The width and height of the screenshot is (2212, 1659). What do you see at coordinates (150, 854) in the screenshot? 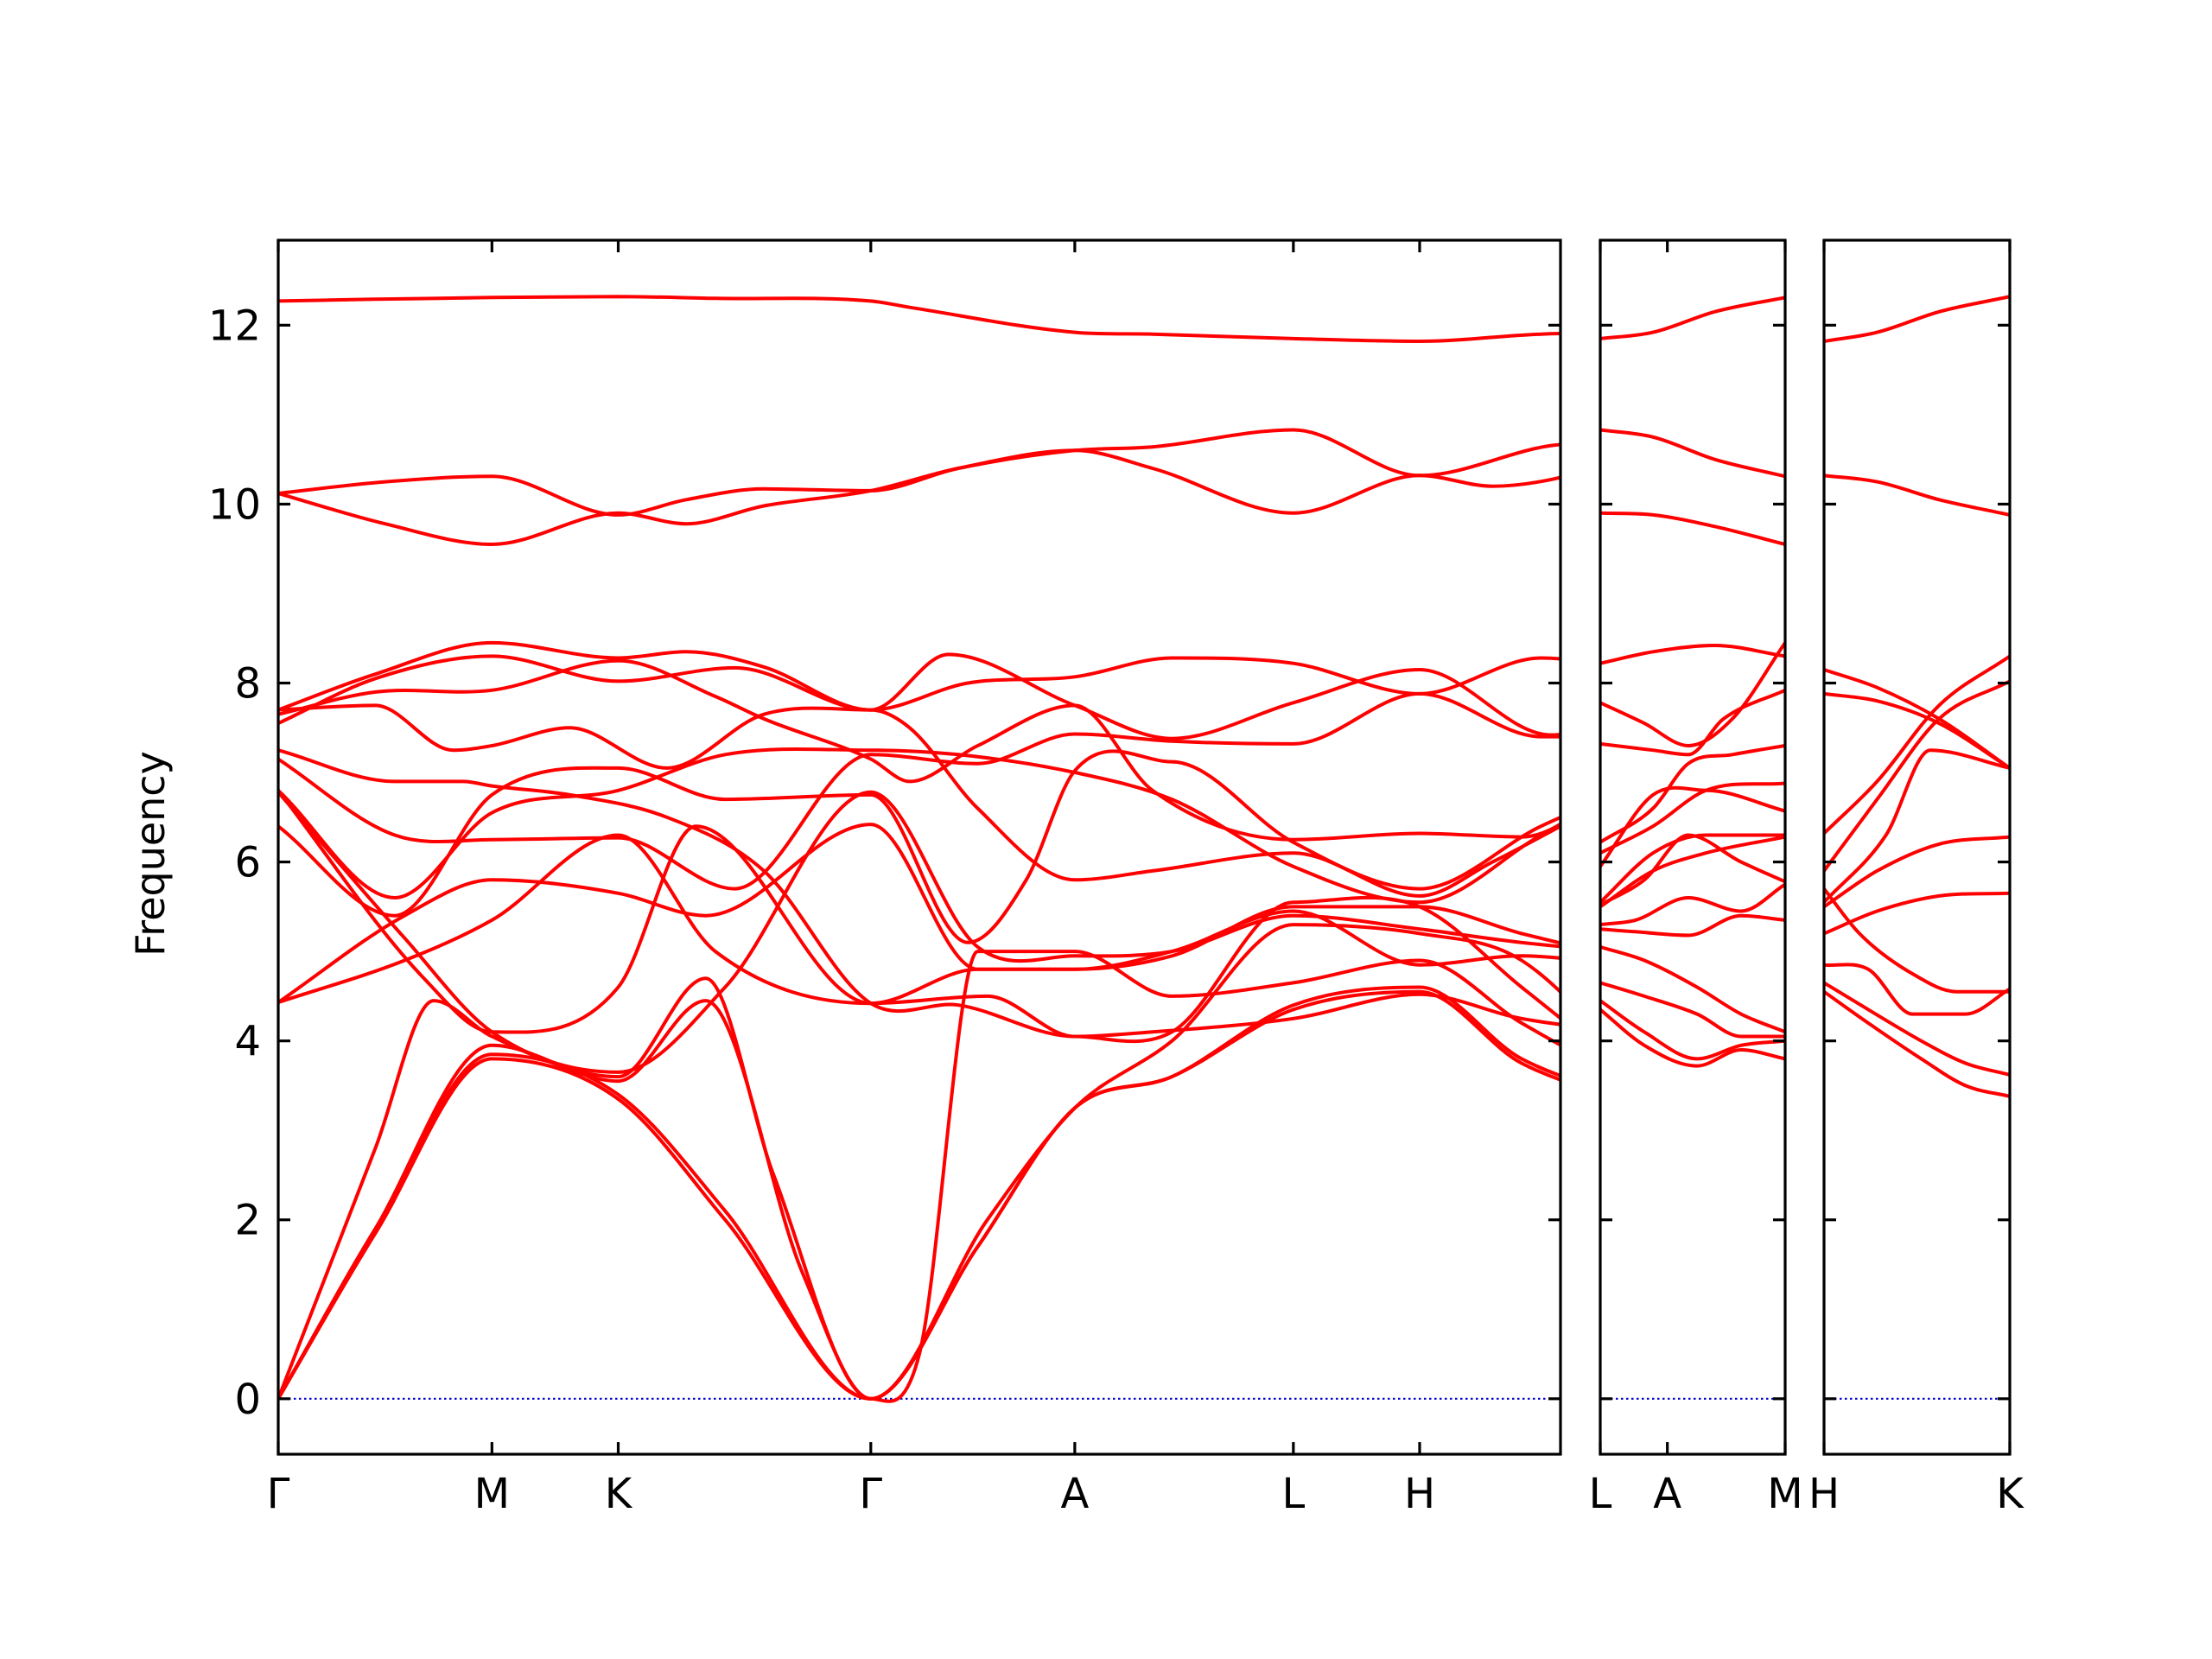
I see `y-axis-label: Frequency` at bounding box center [150, 854].